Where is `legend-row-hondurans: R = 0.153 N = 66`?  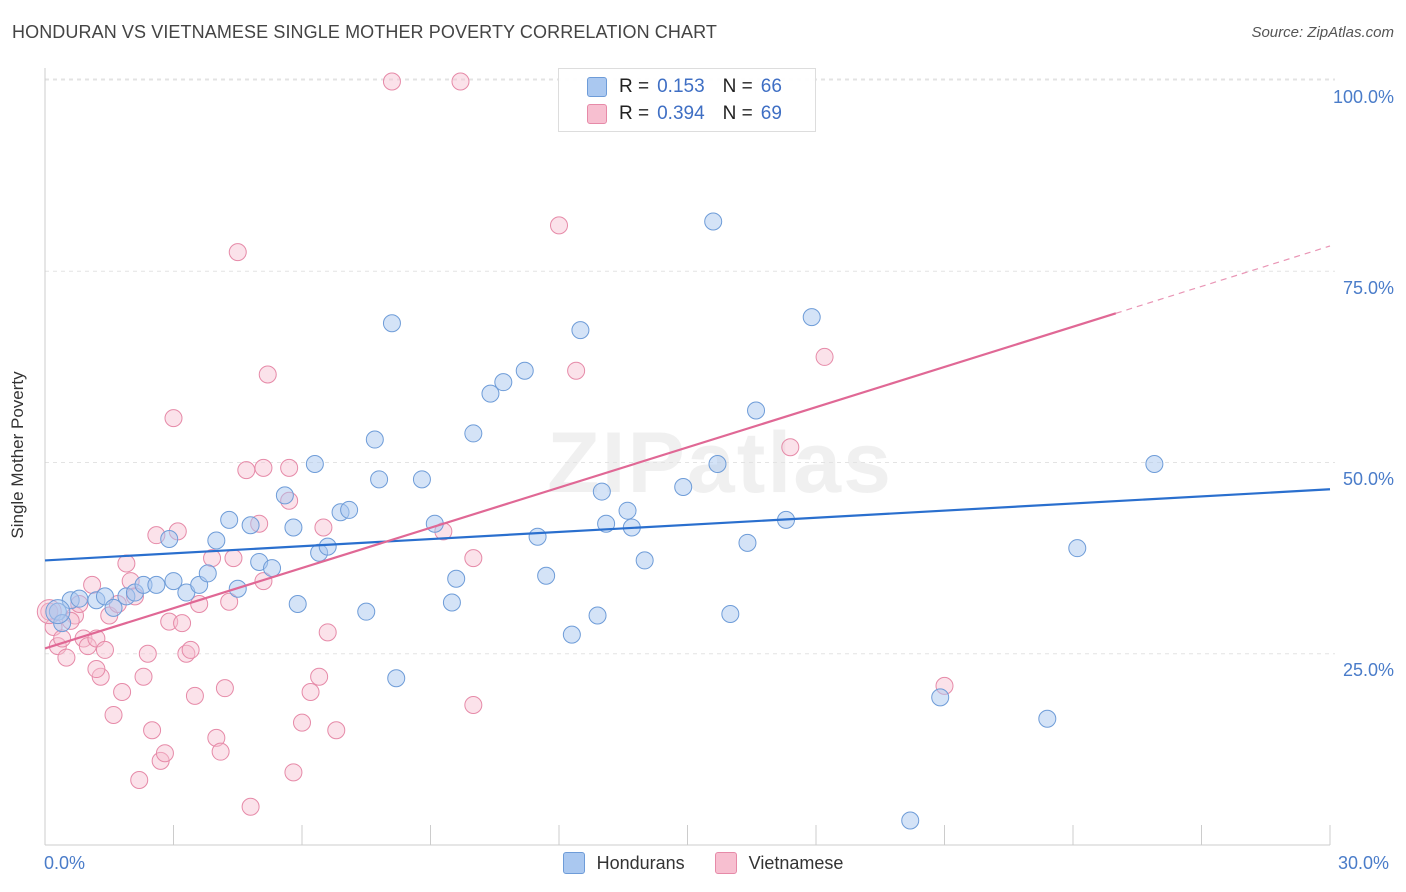 legend-row-hondurans: R = 0.153 N = 66 is located at coordinates (693, 87).